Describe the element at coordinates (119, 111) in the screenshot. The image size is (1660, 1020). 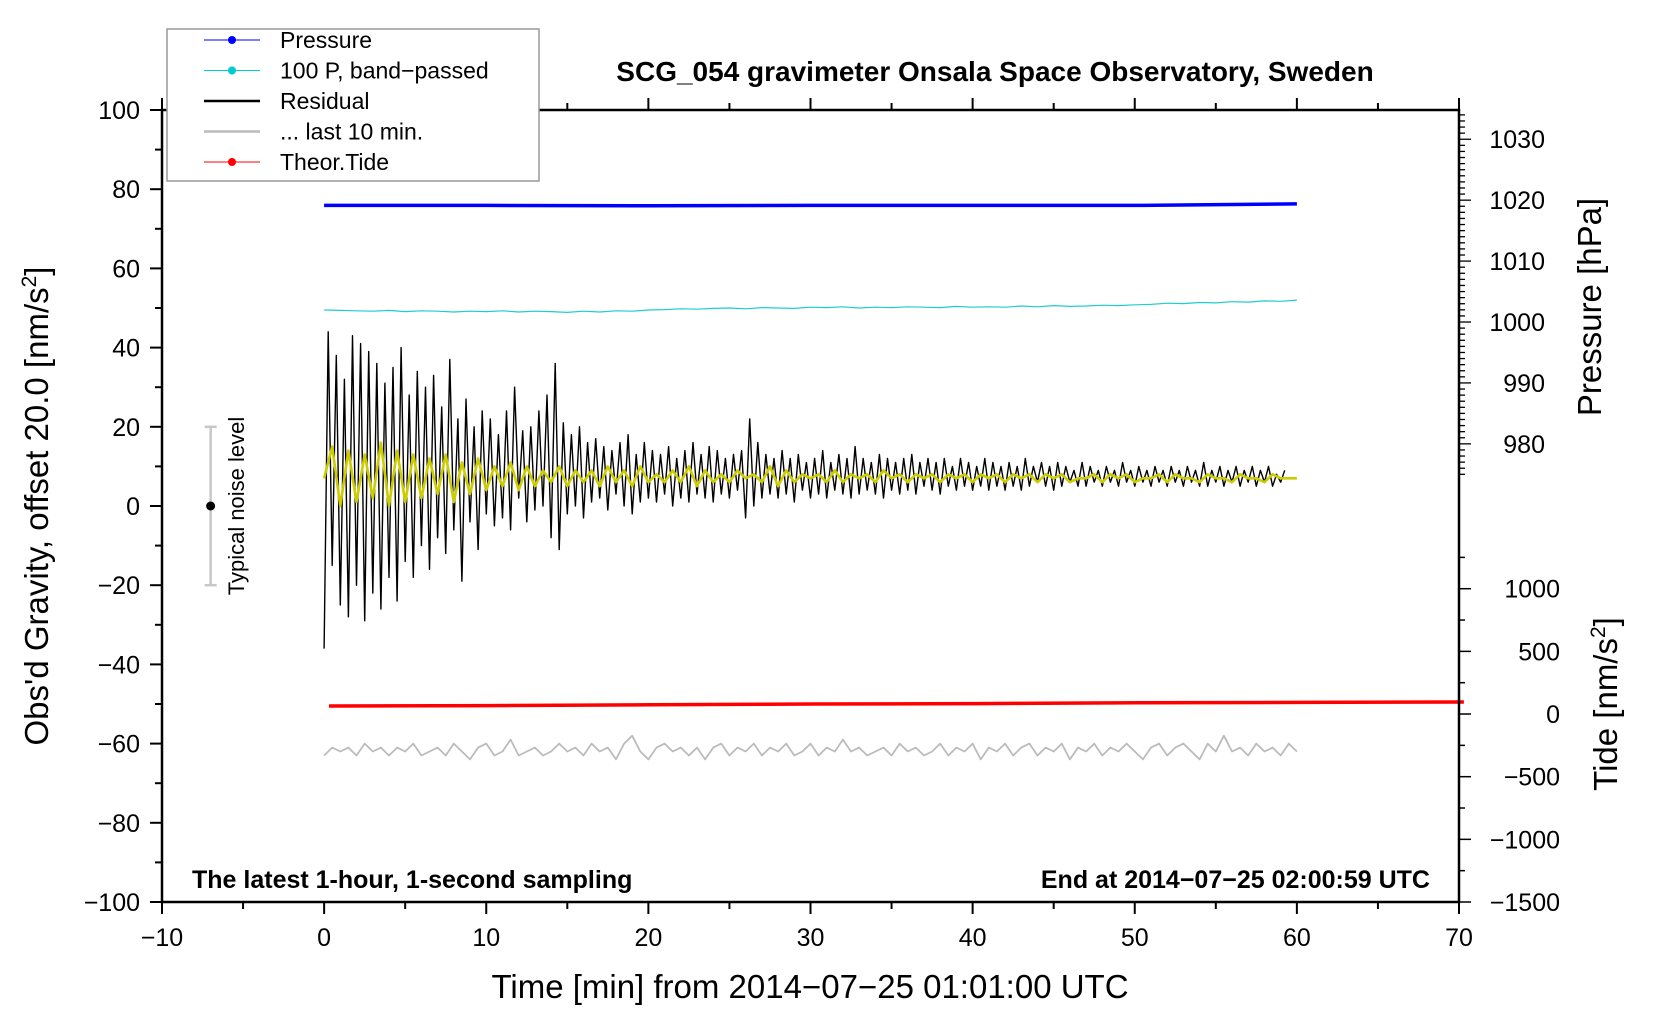
I see `y-tick-label: 100` at that location.